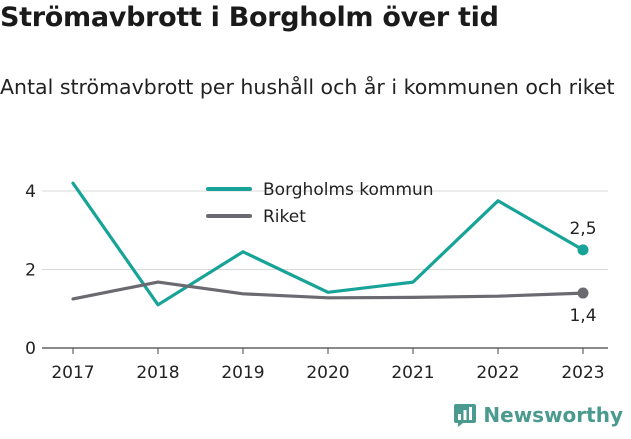  I want to click on y-tick-label: 2, so click(30, 271).